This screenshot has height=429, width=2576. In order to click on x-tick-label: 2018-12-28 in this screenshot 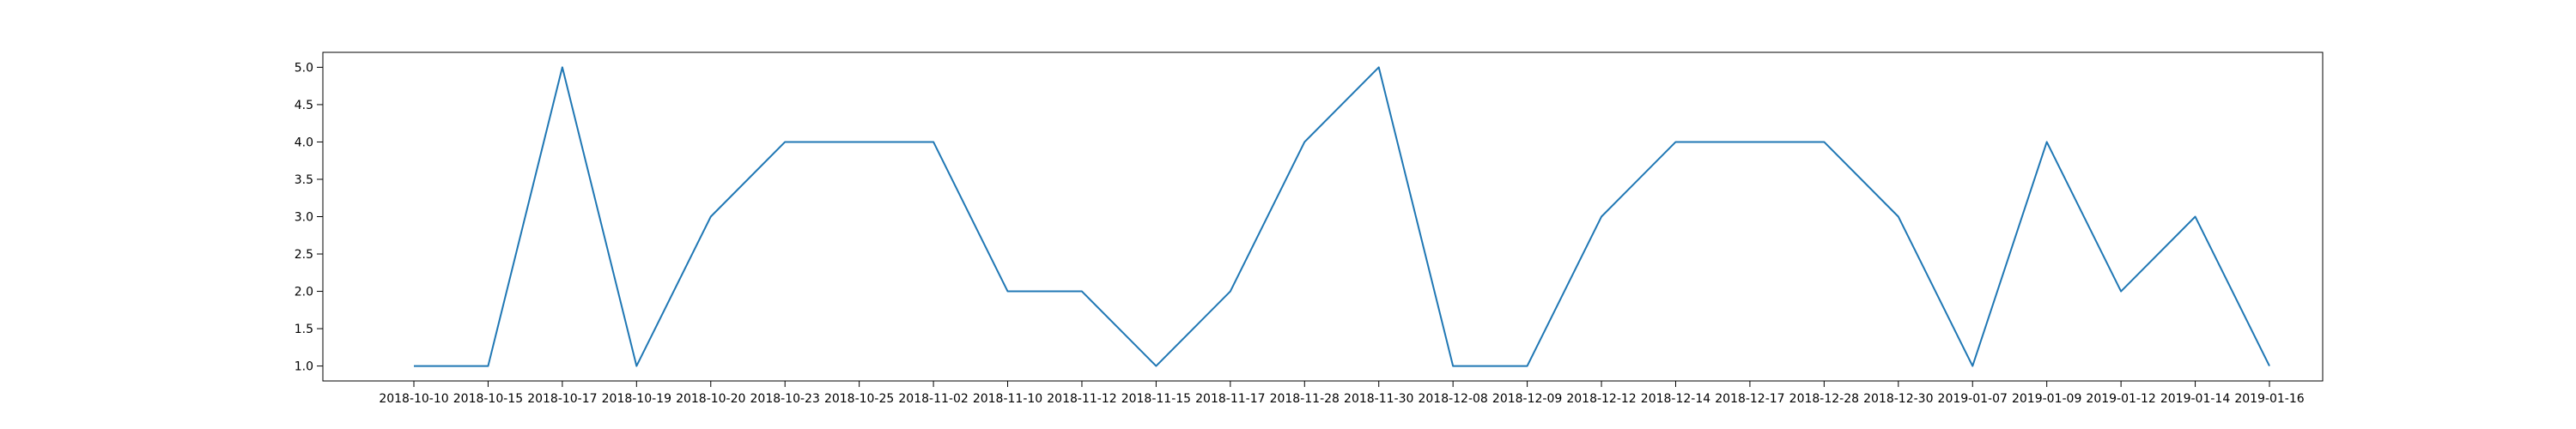, I will do `click(1824, 399)`.